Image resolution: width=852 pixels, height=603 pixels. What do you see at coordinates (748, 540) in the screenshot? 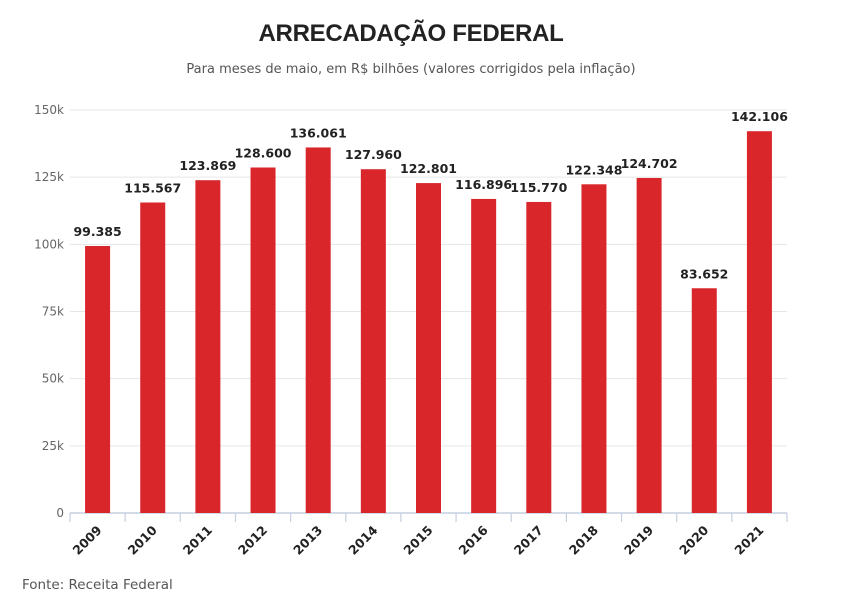
I see `x-tick-label: 2021` at bounding box center [748, 540].